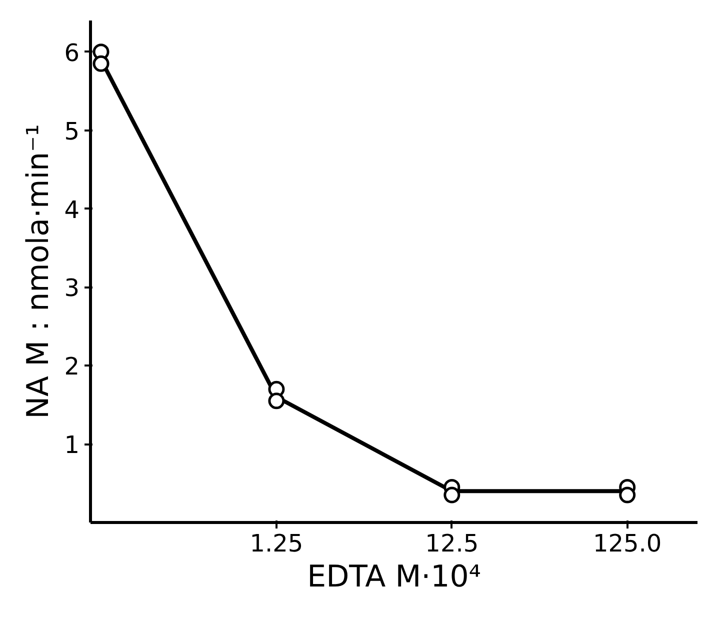 Image resolution: width=727 pixels, height=632 pixels. What do you see at coordinates (72, 366) in the screenshot?
I see `y-tick-label: 2` at bounding box center [72, 366].